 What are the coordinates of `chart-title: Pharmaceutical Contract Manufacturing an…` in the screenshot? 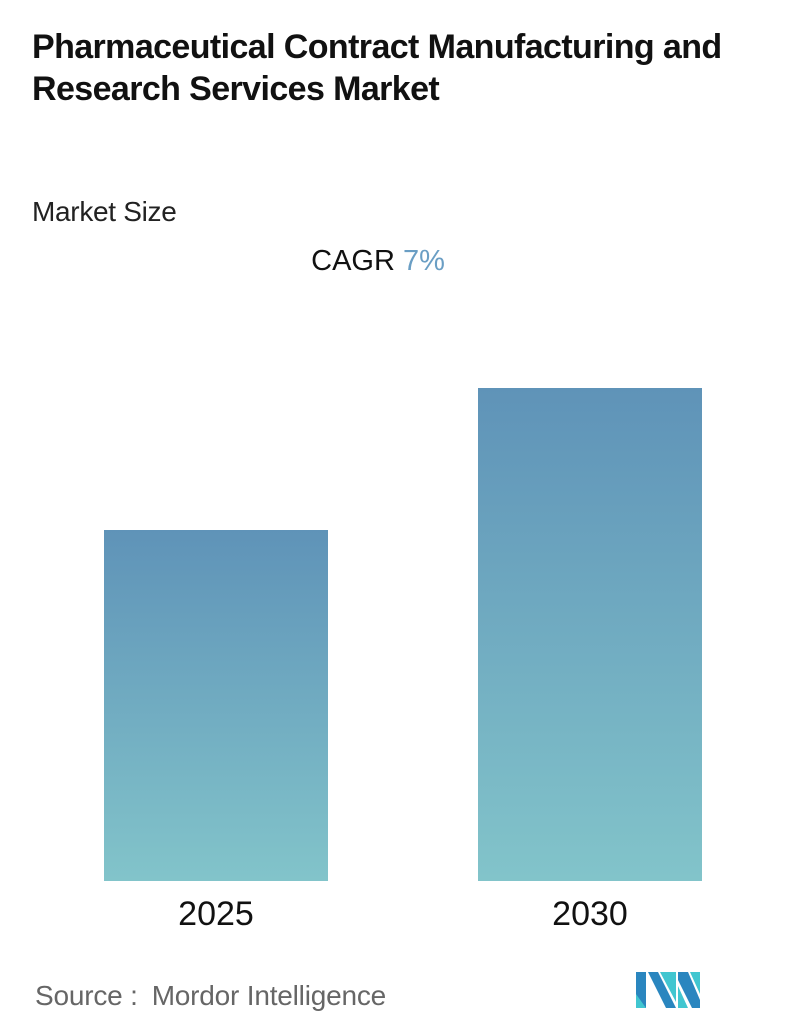 It's located at (377, 68).